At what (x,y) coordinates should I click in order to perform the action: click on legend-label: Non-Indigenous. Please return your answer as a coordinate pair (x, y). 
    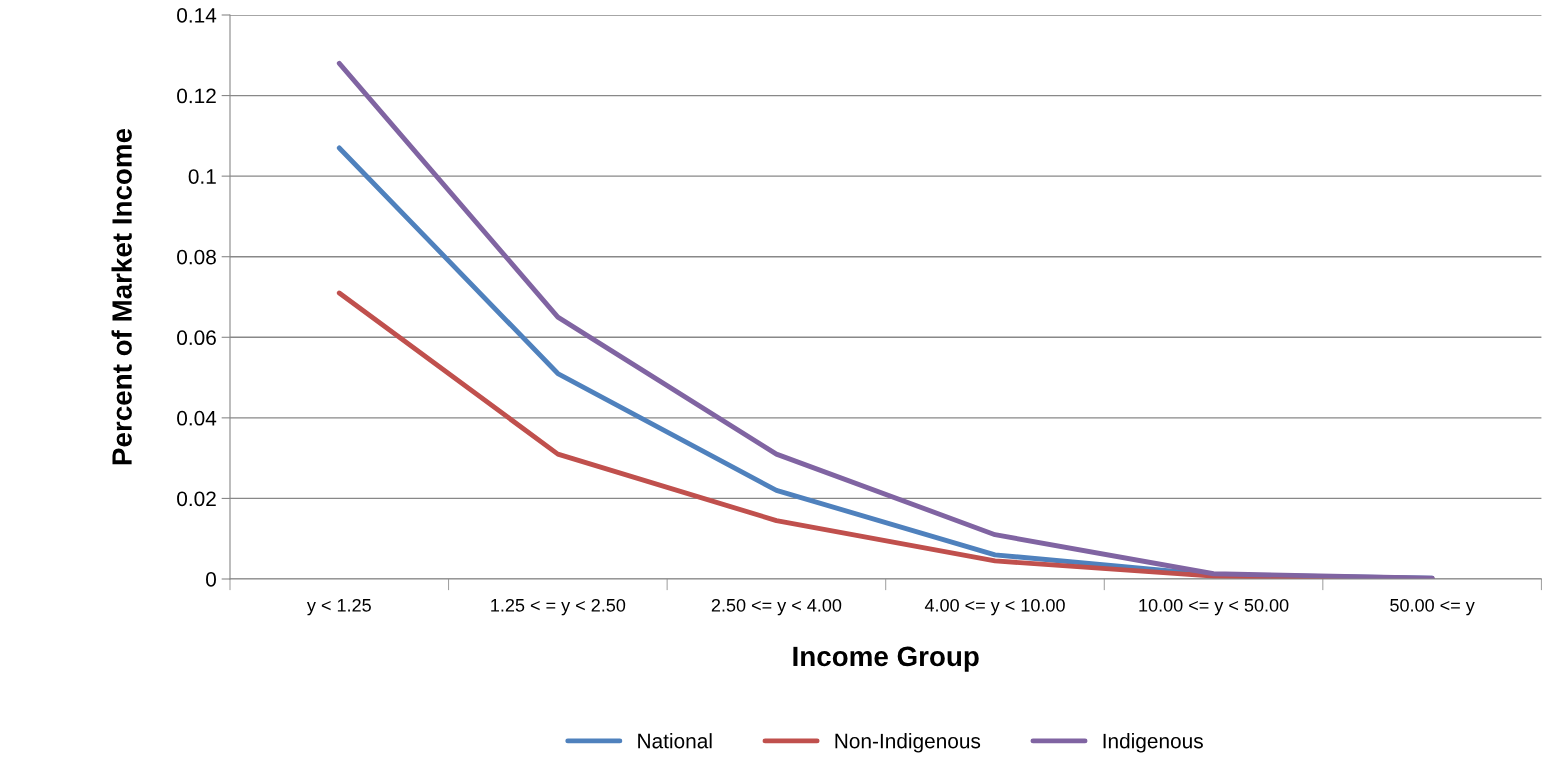
    Looking at the image, I should click on (908, 743).